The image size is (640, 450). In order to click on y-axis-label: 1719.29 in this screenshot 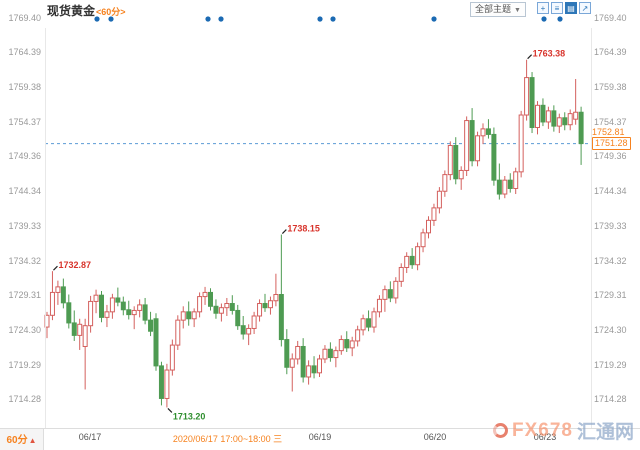, I will do `click(24, 364)`.